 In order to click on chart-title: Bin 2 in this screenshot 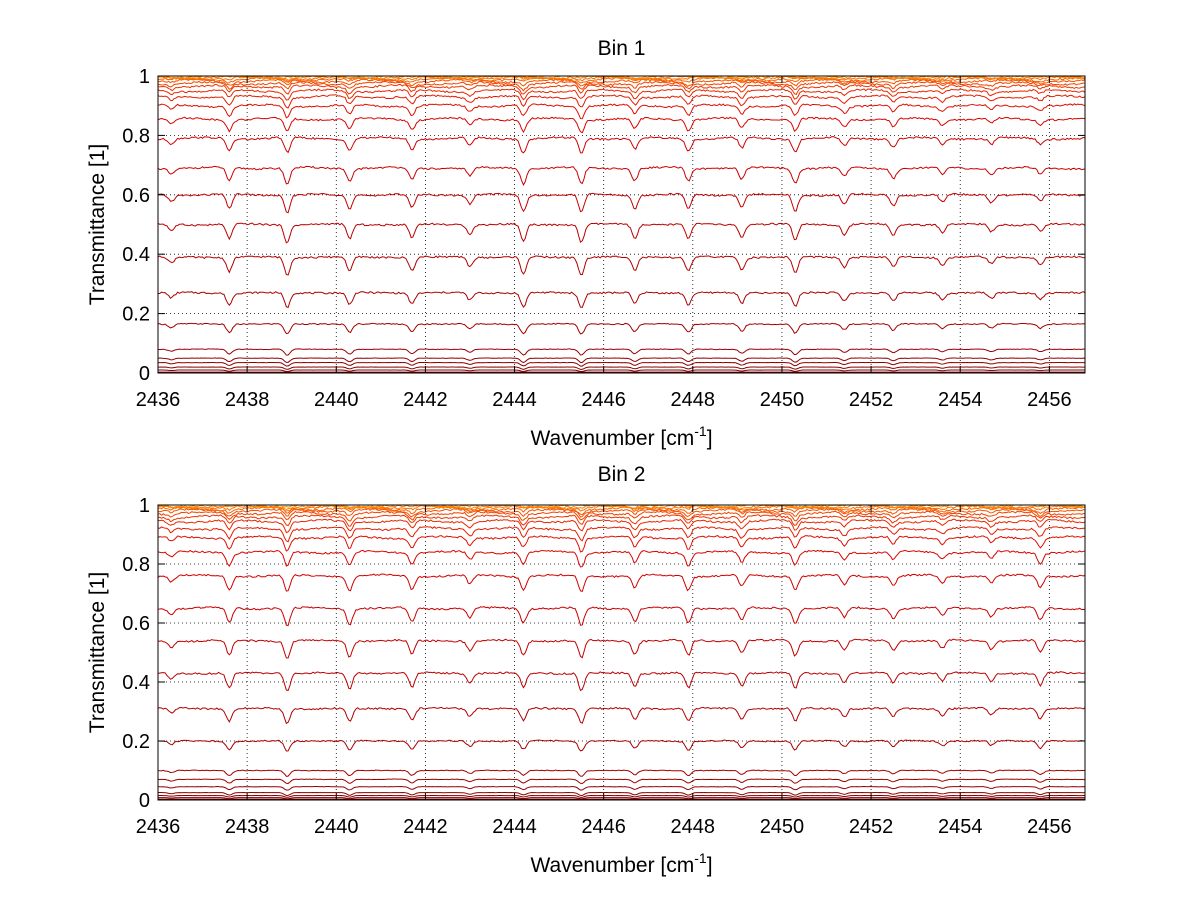, I will do `click(622, 474)`.